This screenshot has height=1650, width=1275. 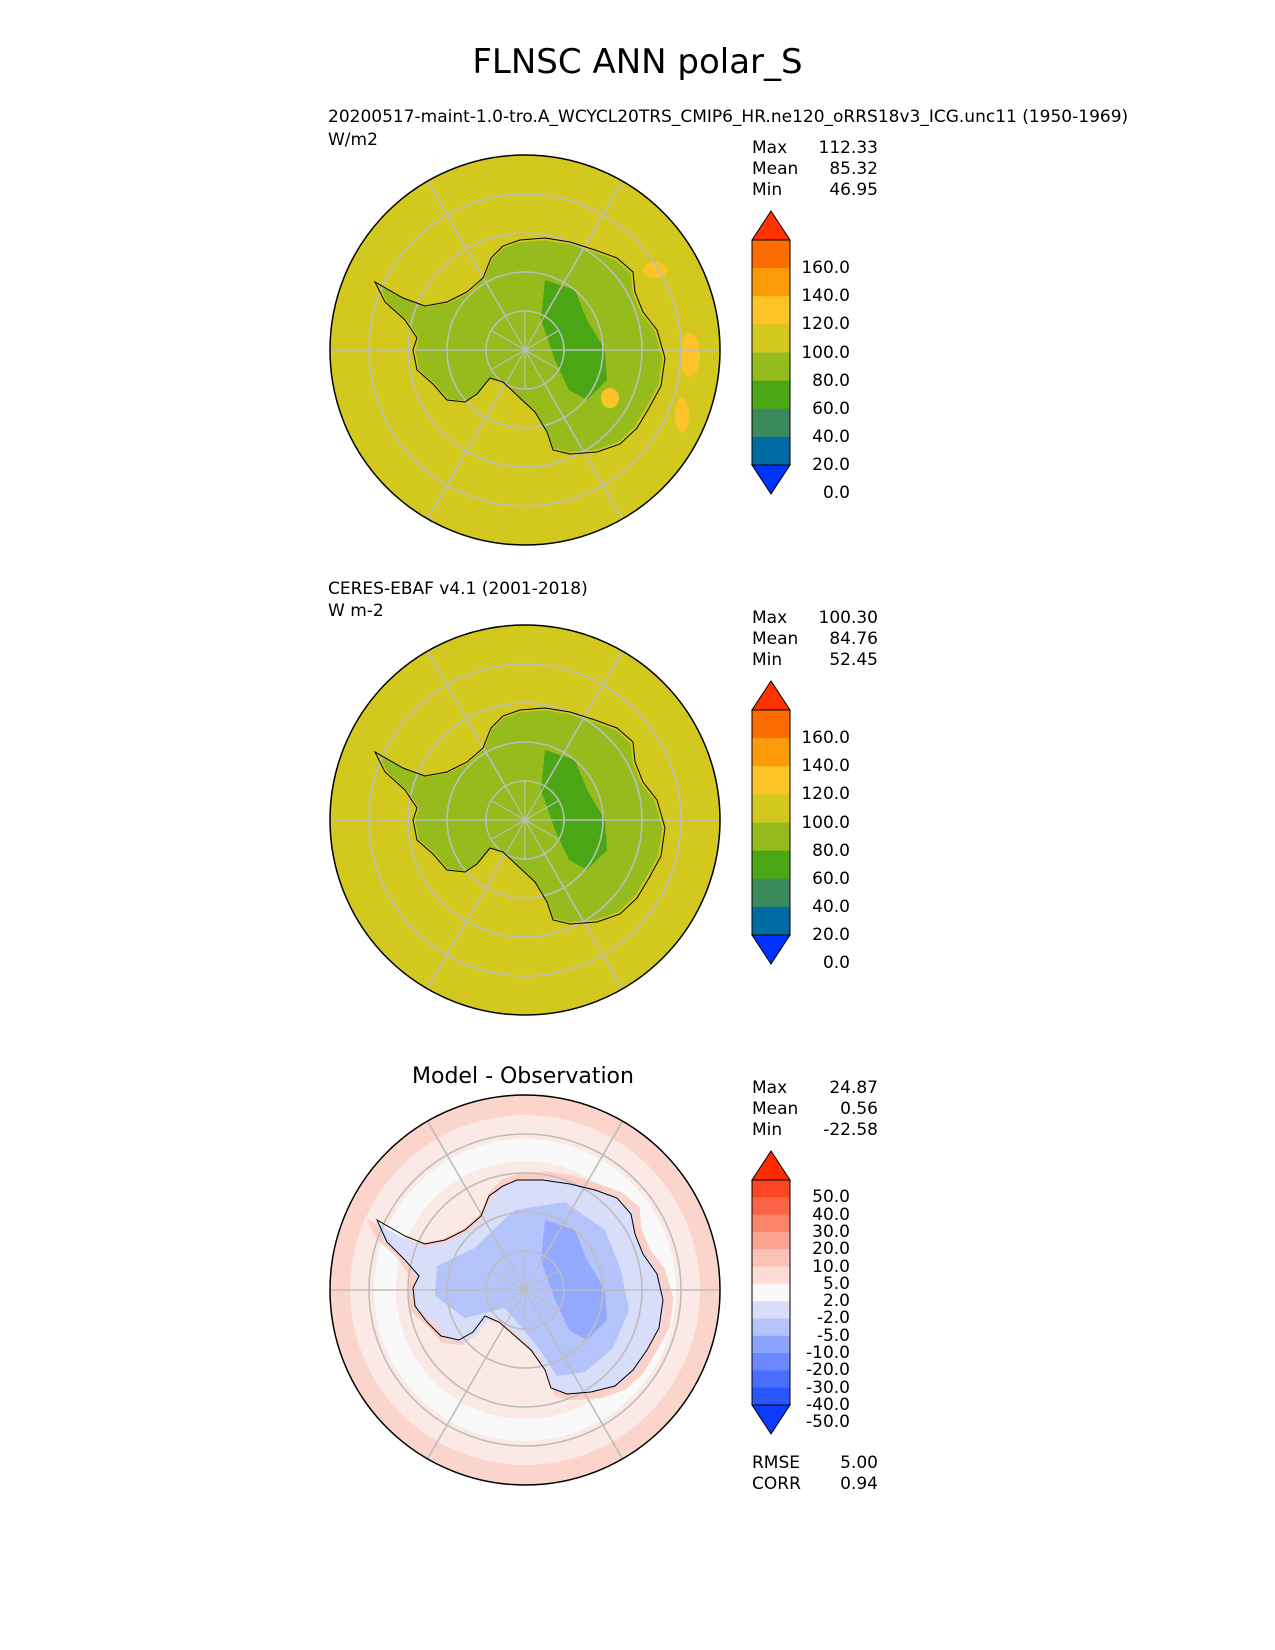 What do you see at coordinates (775, 169) in the screenshot?
I see `panel1-stat-label: Mean` at bounding box center [775, 169].